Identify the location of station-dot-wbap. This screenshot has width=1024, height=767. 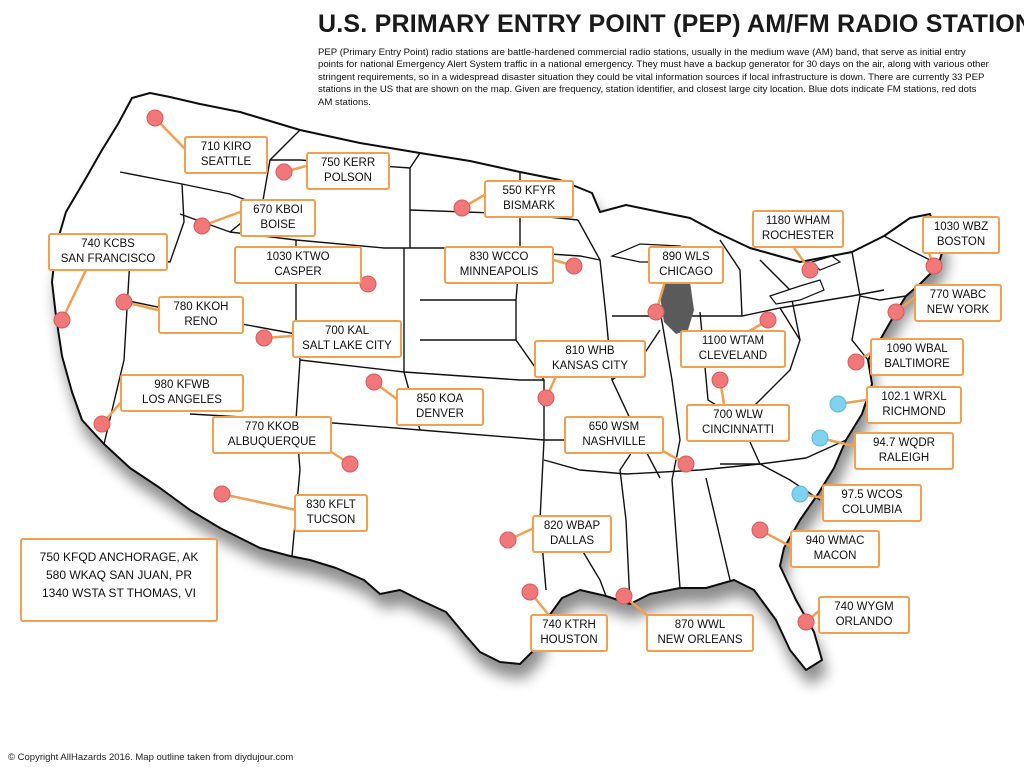
(508, 540).